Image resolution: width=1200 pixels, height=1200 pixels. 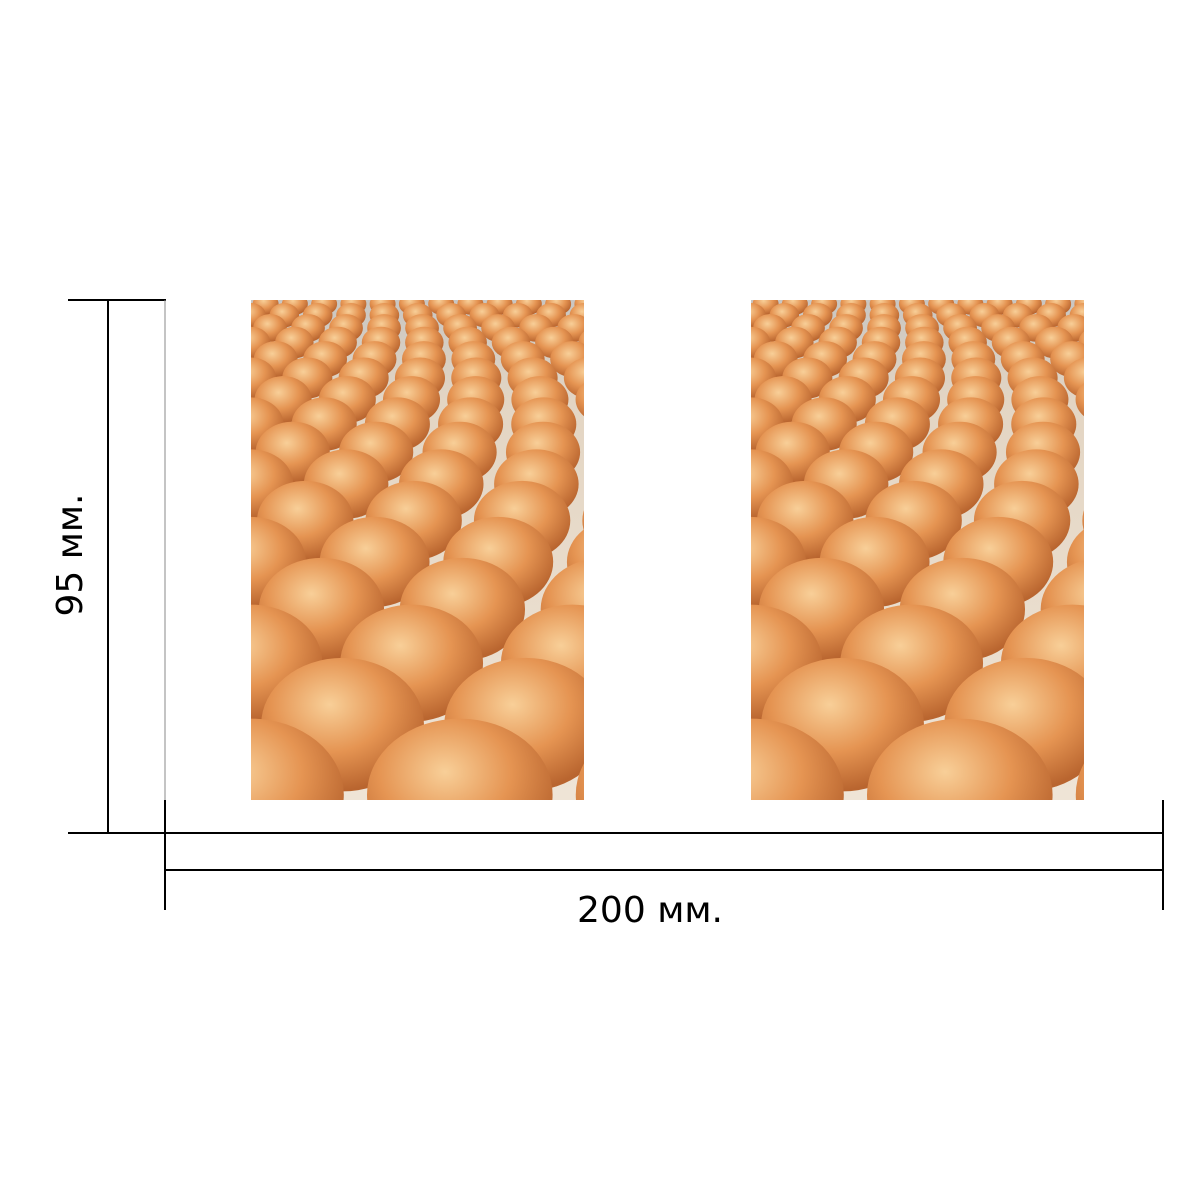 What do you see at coordinates (650, 910) in the screenshot?
I see `width-label: 200 мм.` at bounding box center [650, 910].